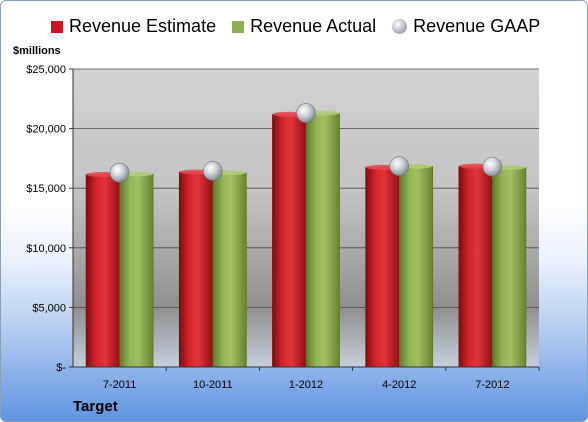 This screenshot has height=422, width=588. I want to click on bar-revenue-actual-7-2012, so click(509, 267).